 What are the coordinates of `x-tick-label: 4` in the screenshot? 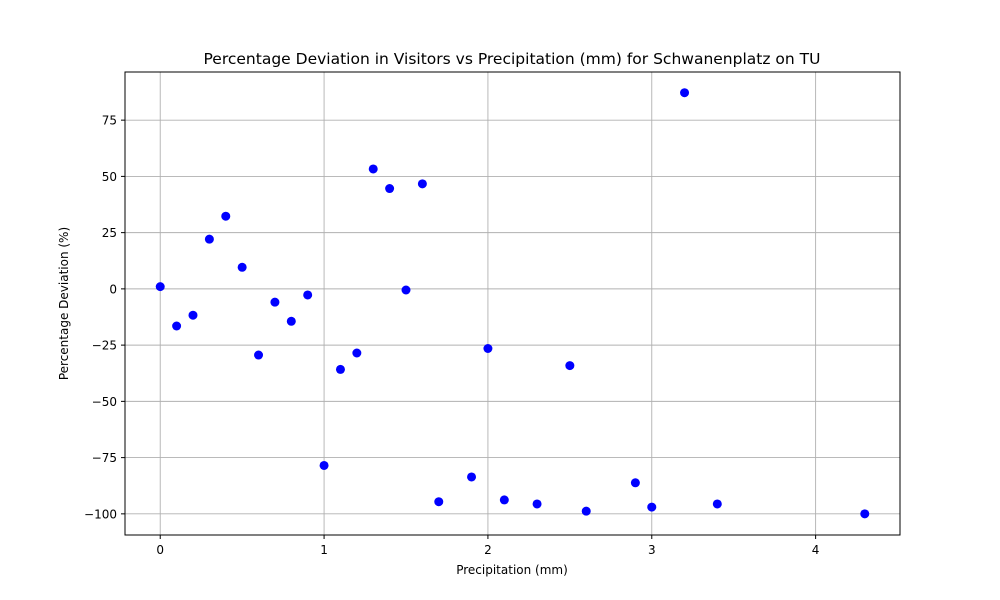 It's located at (816, 550).